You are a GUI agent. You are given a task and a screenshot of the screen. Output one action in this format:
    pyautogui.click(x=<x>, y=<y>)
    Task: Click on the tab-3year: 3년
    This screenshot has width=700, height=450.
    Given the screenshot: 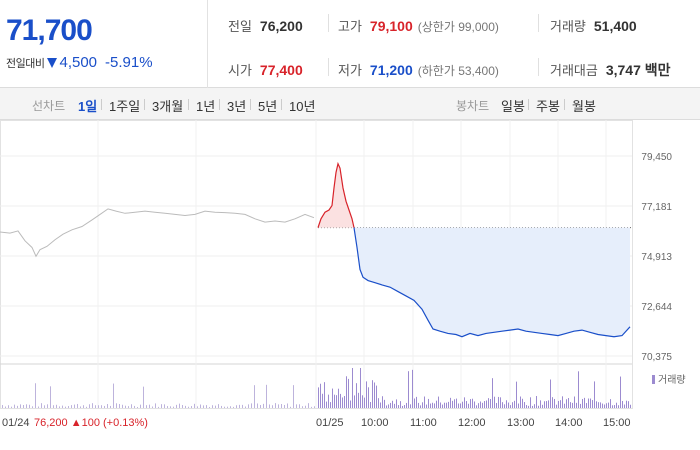 What is the action you would take?
    pyautogui.click(x=237, y=106)
    